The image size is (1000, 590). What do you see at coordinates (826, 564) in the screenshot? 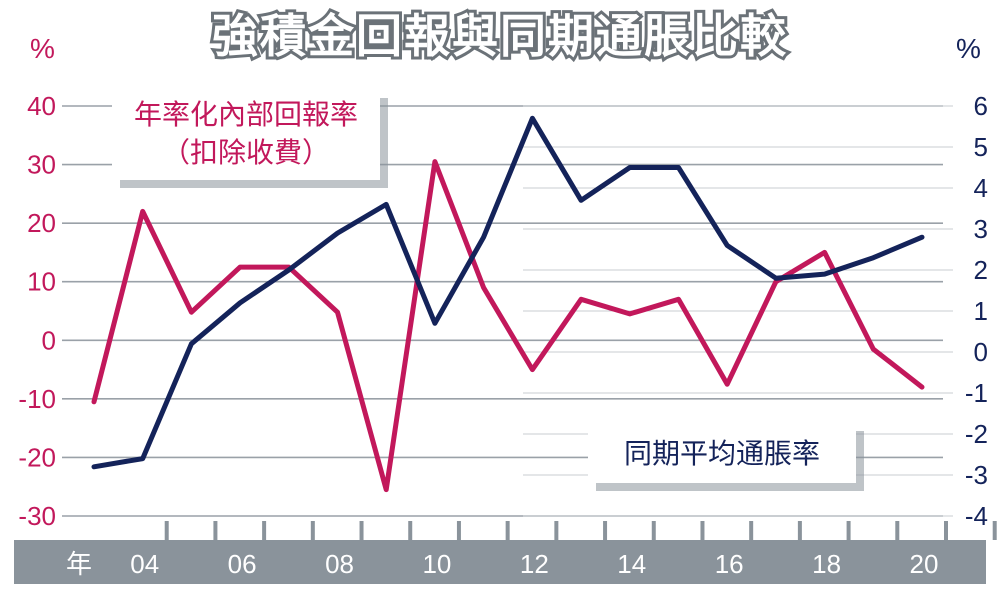
I see `x-tick-label: 18` at bounding box center [826, 564].